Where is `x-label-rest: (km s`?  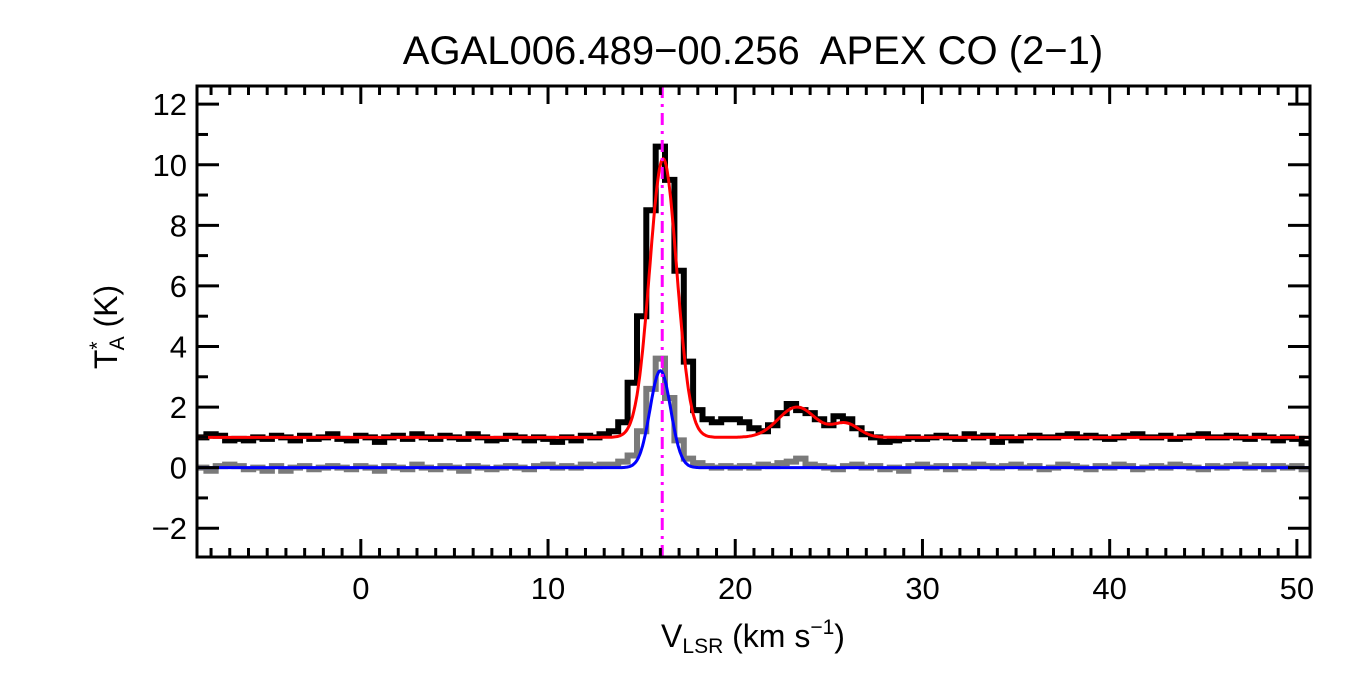
x-label-rest: (km s is located at coordinates (766, 636).